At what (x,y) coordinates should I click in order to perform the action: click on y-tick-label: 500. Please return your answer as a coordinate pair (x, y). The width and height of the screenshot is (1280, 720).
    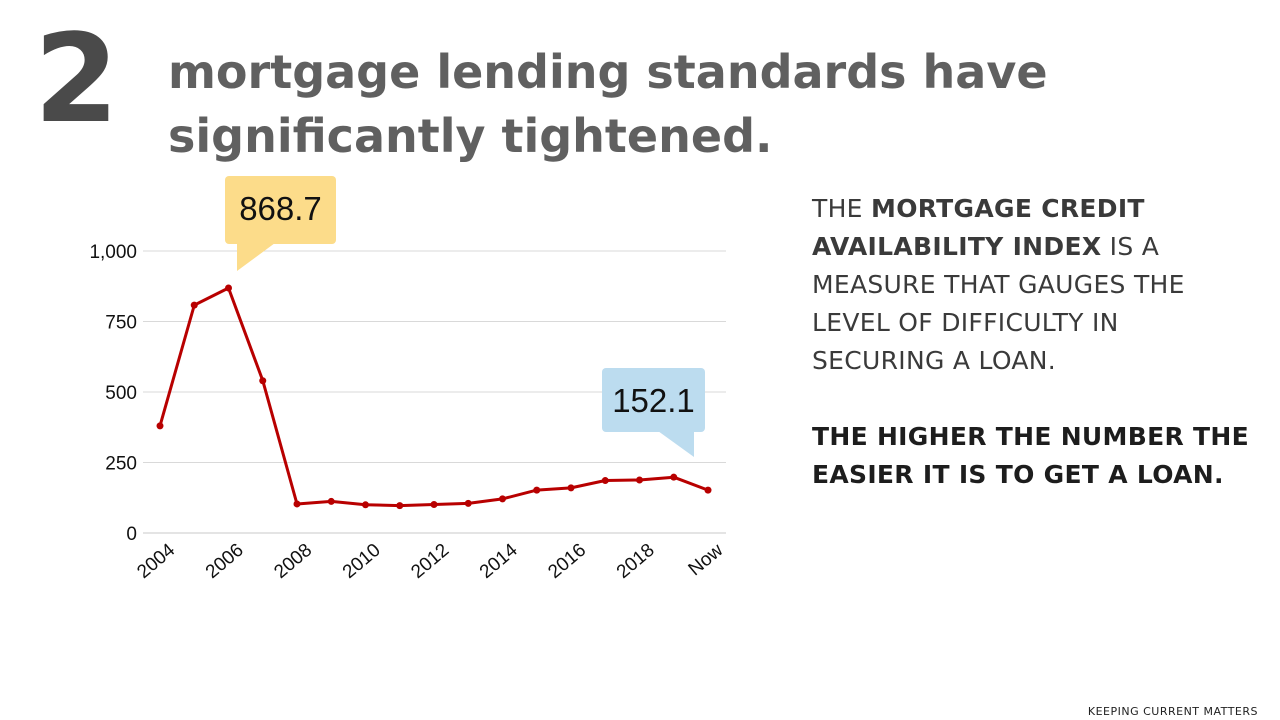
    Looking at the image, I should click on (121, 393).